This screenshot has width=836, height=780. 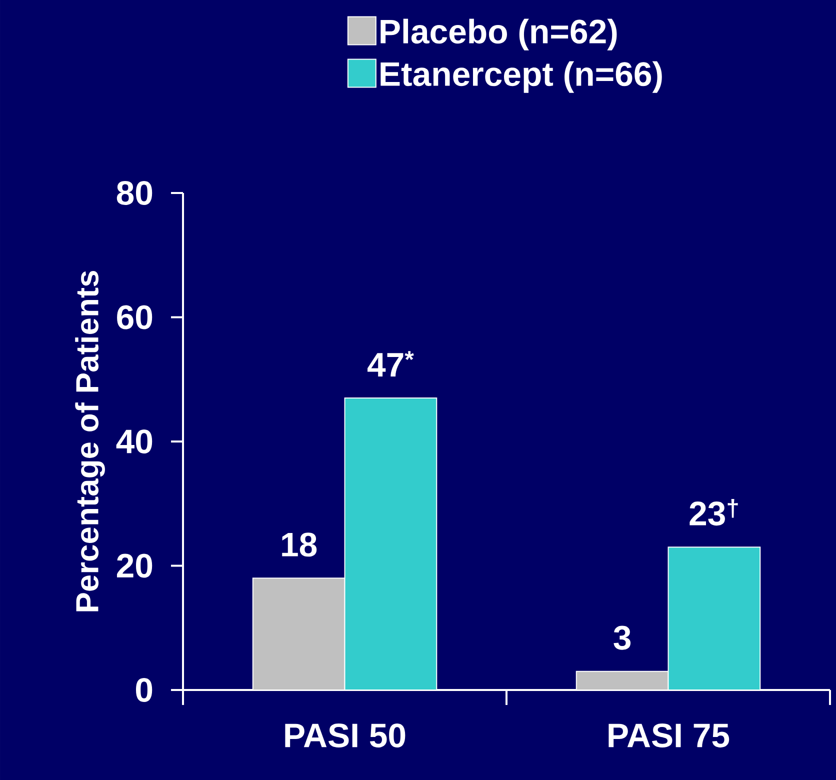 What do you see at coordinates (714, 512) in the screenshot?
I see `data-label: 23$^{†}$` at bounding box center [714, 512].